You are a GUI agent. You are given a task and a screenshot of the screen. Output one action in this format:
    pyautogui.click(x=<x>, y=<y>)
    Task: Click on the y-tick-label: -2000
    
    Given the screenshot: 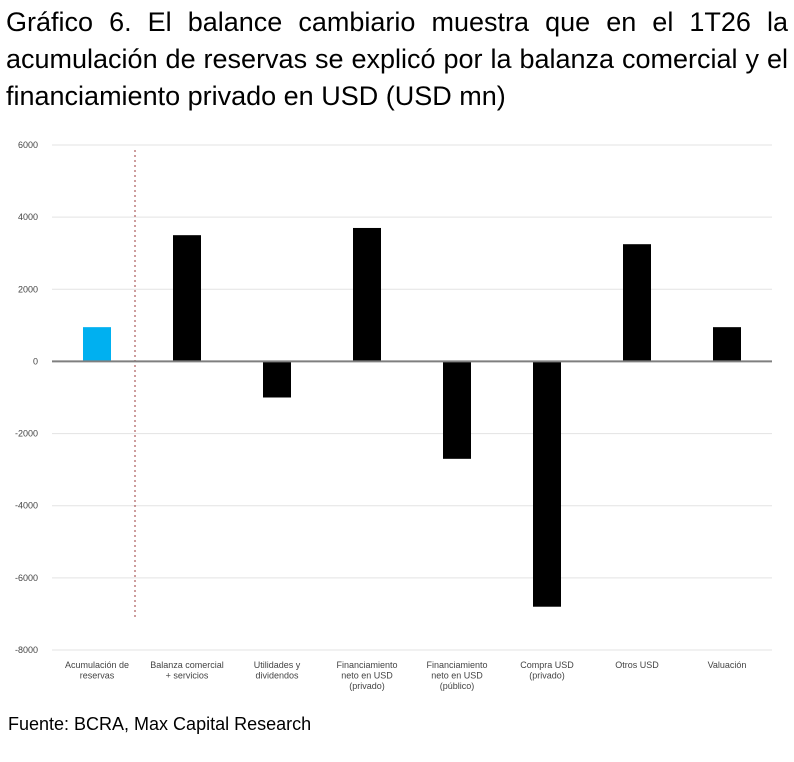 What is the action you would take?
    pyautogui.click(x=26, y=434)
    